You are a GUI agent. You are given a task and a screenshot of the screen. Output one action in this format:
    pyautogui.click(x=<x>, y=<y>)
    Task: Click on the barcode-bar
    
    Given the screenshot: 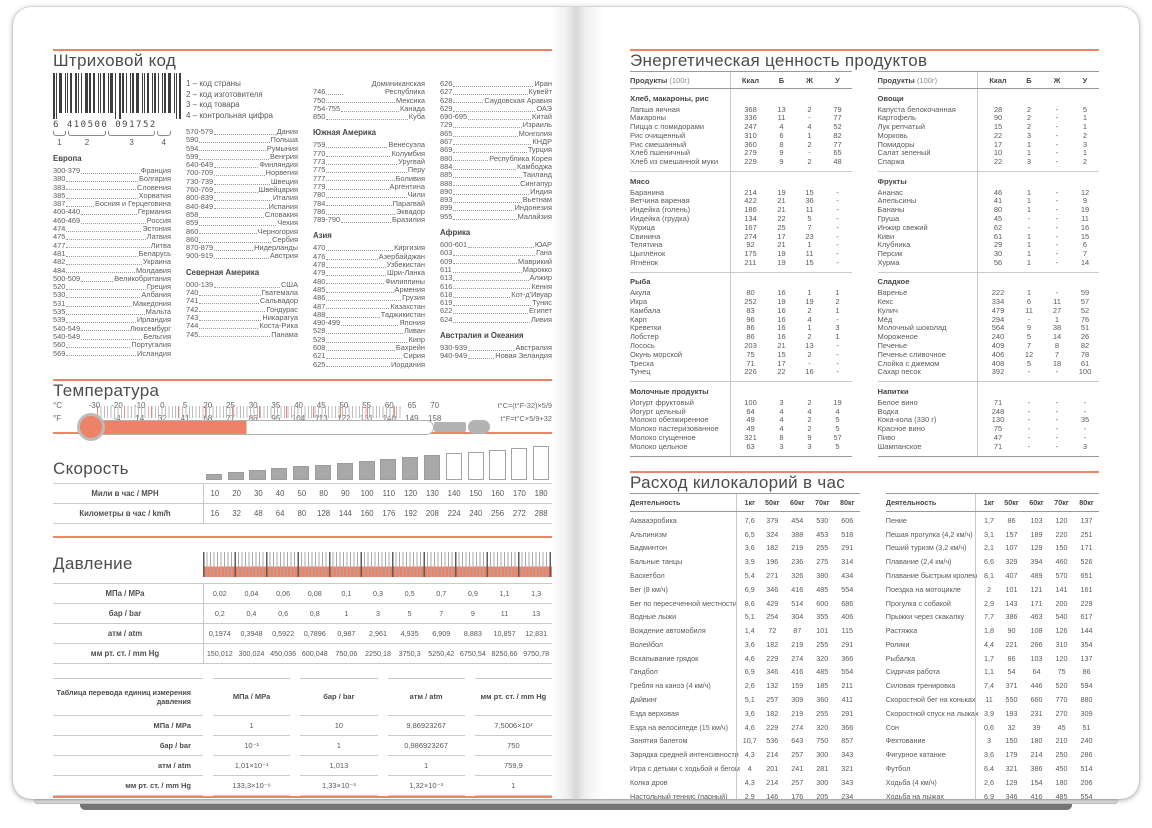 What is the action you would take?
    pyautogui.click(x=81, y=93)
    